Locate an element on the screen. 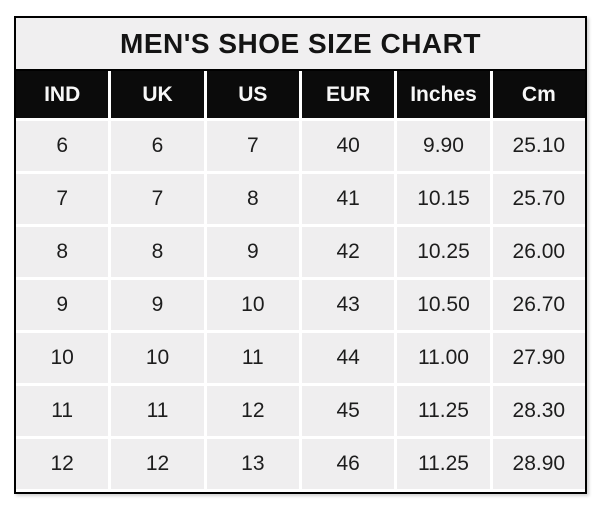 The image size is (605, 521). table-cell: 42 is located at coordinates (348, 252).